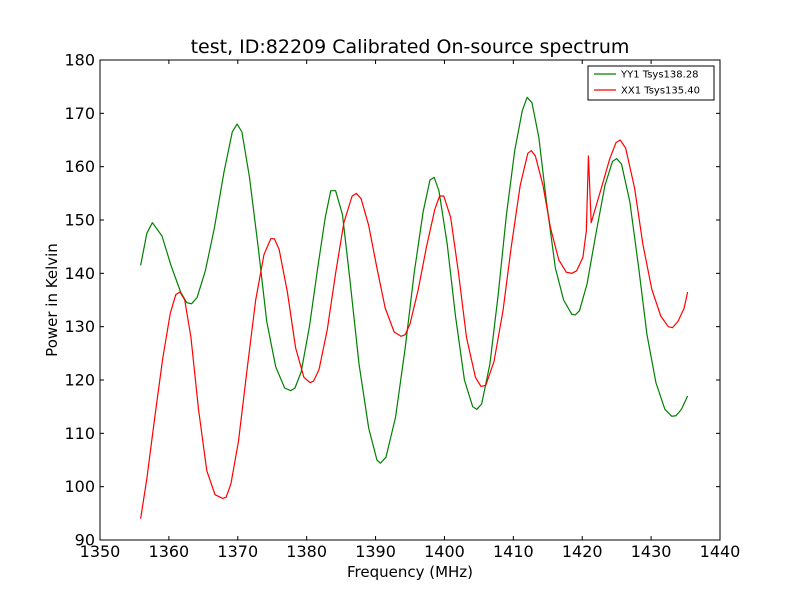 The width and height of the screenshot is (800, 600). Describe the element at coordinates (79, 486) in the screenshot. I see `y-tick-label: 100` at that location.